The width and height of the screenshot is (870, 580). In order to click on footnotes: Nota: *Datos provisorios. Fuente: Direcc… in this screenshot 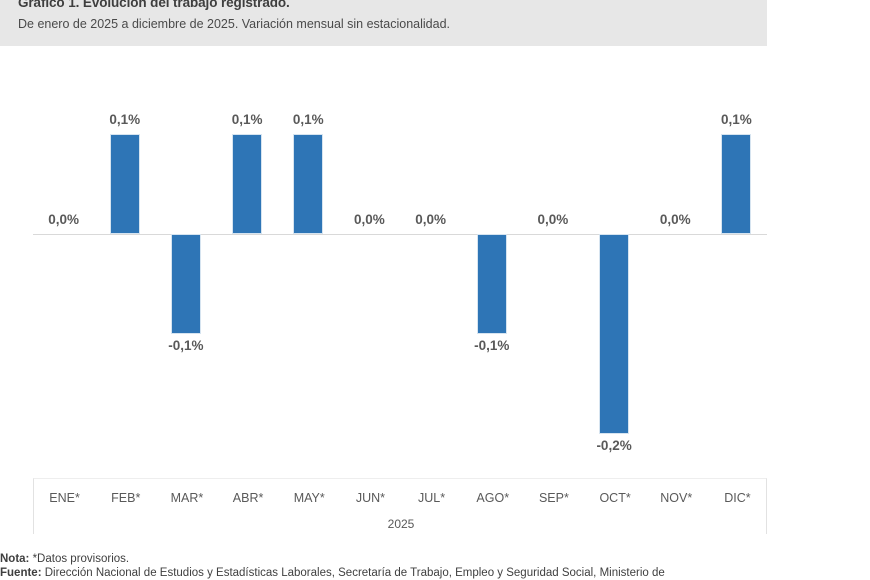, I will do `click(435, 566)`.